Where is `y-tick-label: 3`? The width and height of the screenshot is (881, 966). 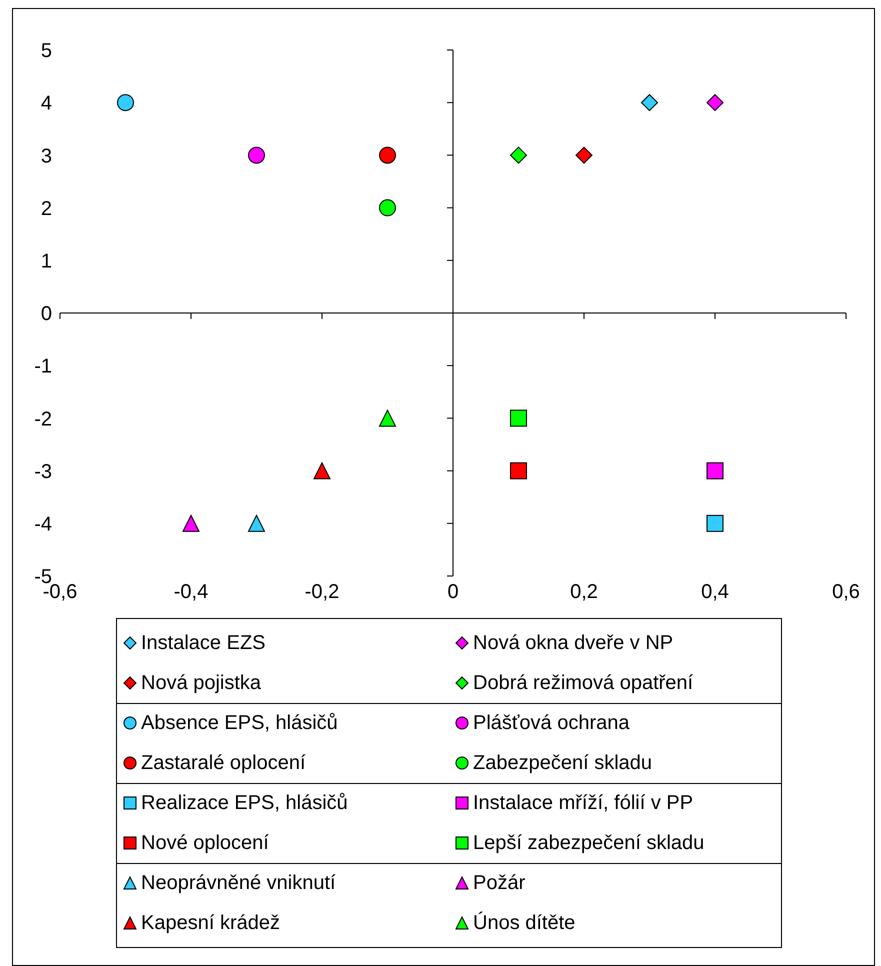 y-tick-label: 3 is located at coordinates (46, 156).